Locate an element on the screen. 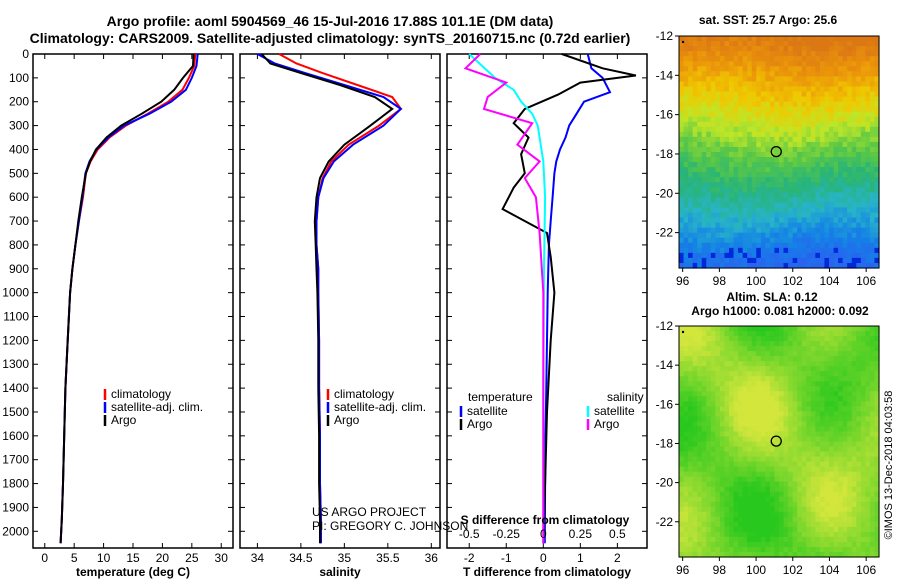  diff-top-xtick-label: -0.5 is located at coordinates (469, 534).